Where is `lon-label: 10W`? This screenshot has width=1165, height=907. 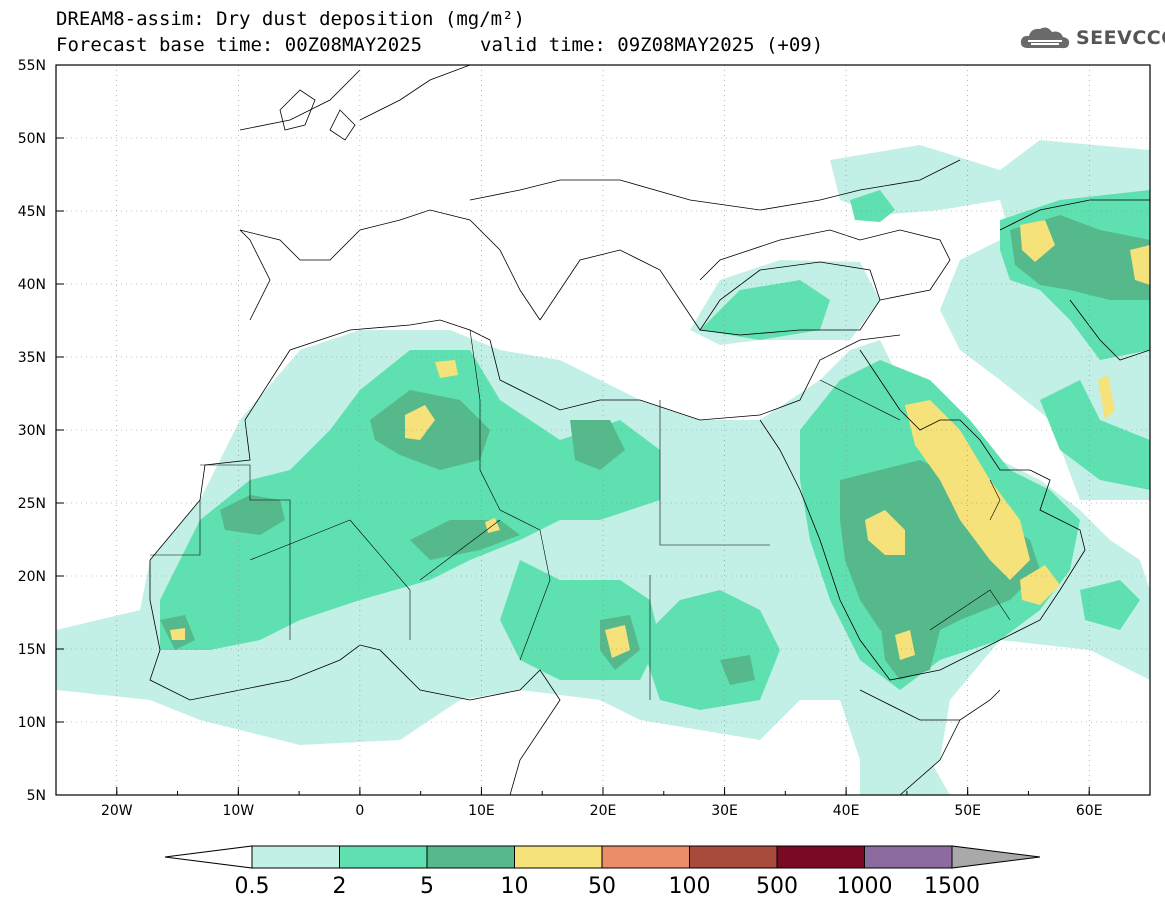
lon-label: 10W is located at coordinates (238, 811).